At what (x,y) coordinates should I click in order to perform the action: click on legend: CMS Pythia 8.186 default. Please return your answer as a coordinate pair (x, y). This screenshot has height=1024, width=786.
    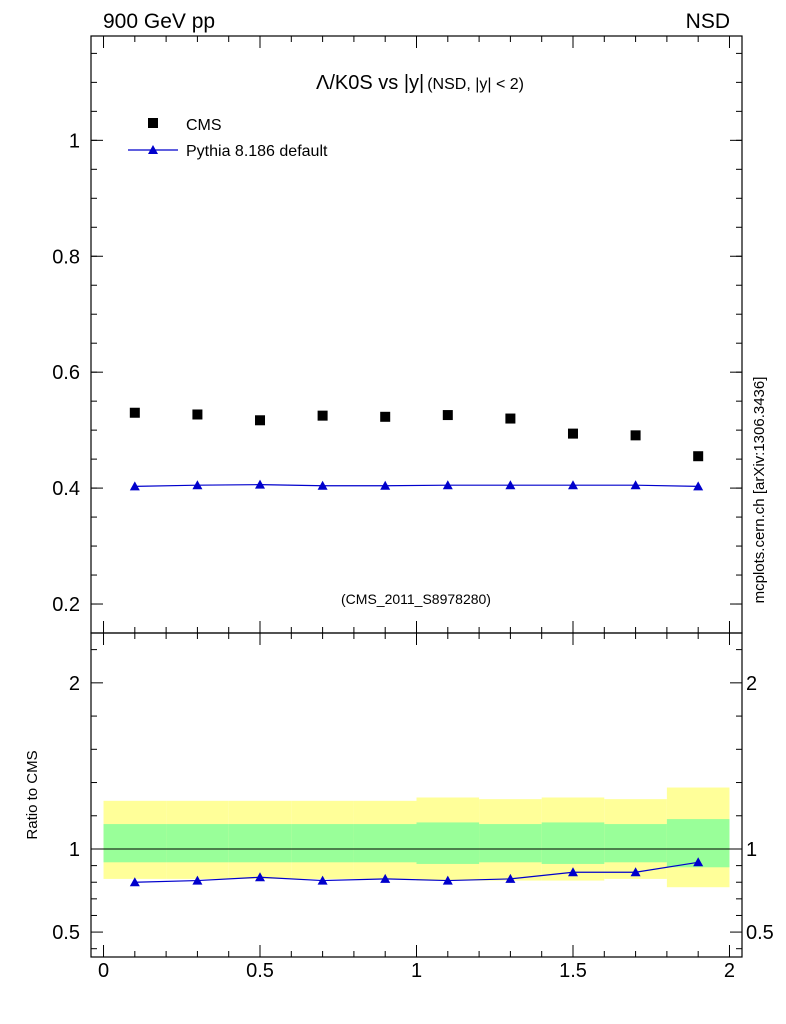
    Looking at the image, I should click on (228, 138).